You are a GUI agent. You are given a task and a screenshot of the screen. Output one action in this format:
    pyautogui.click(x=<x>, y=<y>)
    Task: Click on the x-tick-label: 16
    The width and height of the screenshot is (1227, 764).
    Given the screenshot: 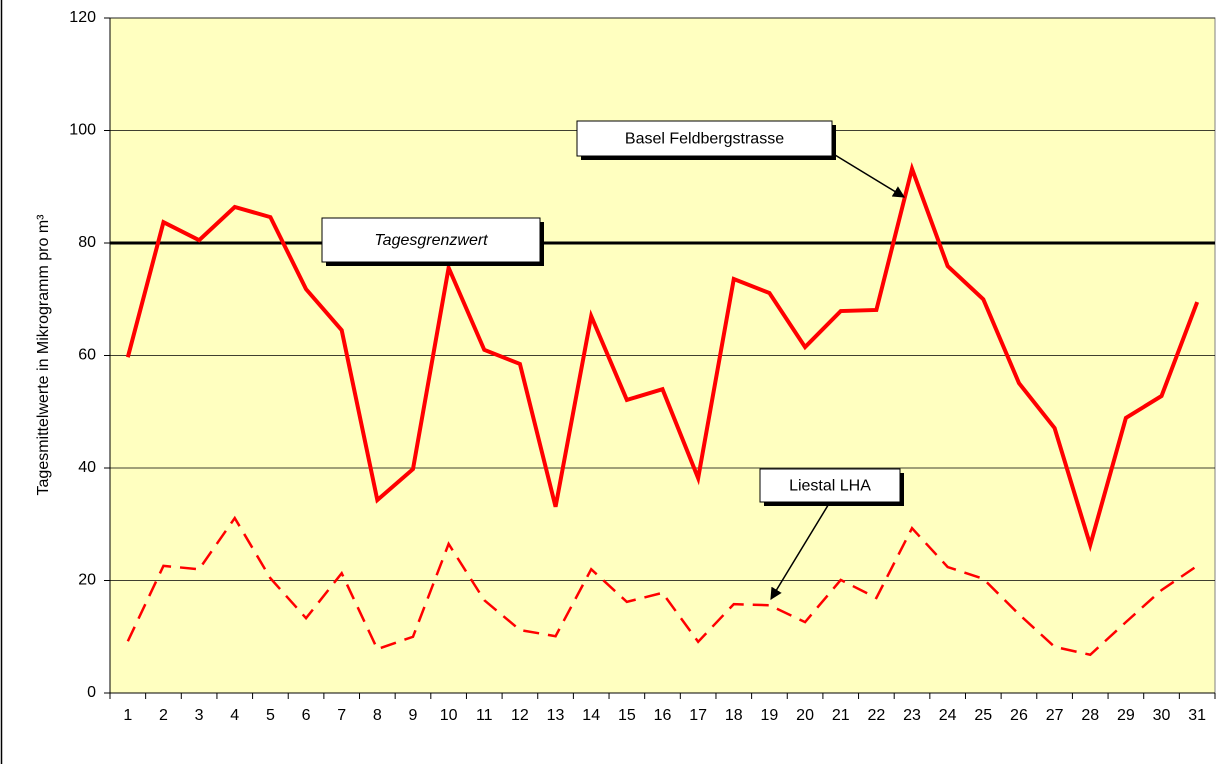 What is the action you would take?
    pyautogui.click(x=663, y=715)
    